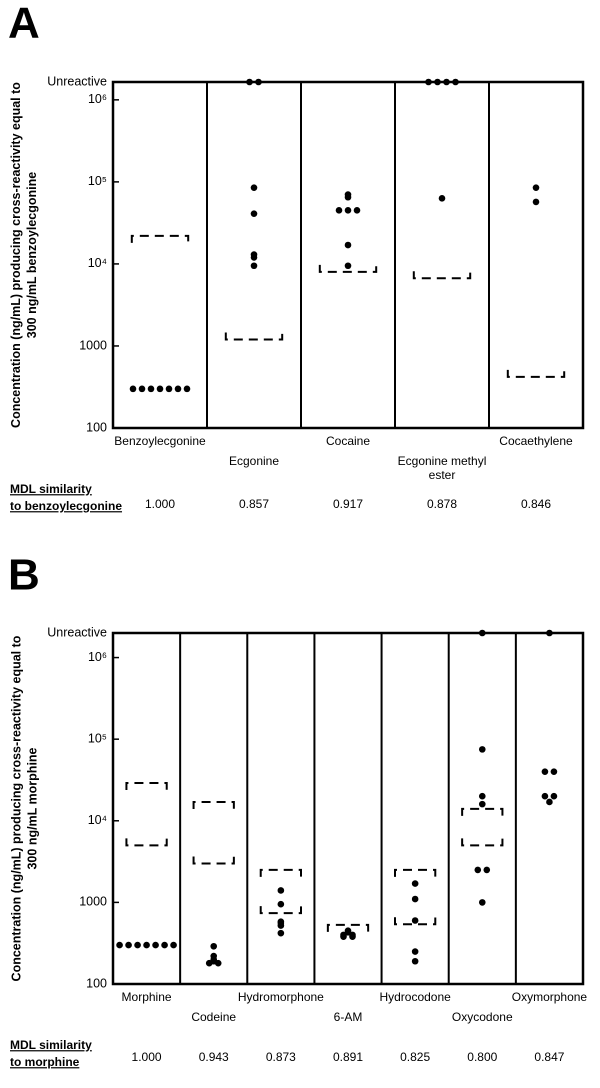  Describe the element at coordinates (24, 24) in the screenshot. I see `panel-letter: A` at that location.